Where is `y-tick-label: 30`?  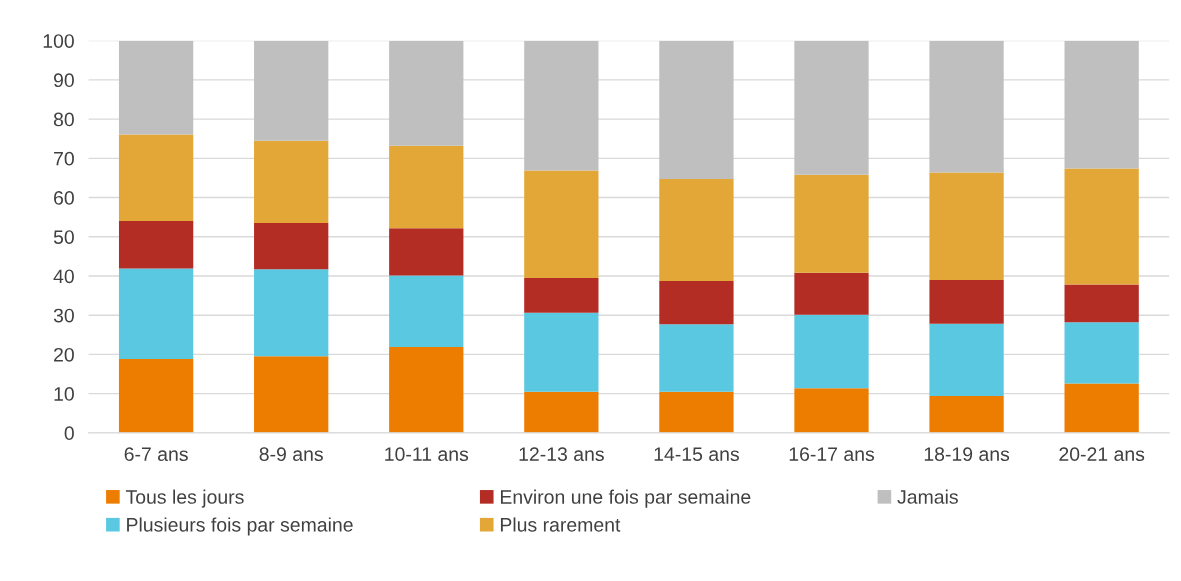
y-tick-label: 30 is located at coordinates (63, 315).